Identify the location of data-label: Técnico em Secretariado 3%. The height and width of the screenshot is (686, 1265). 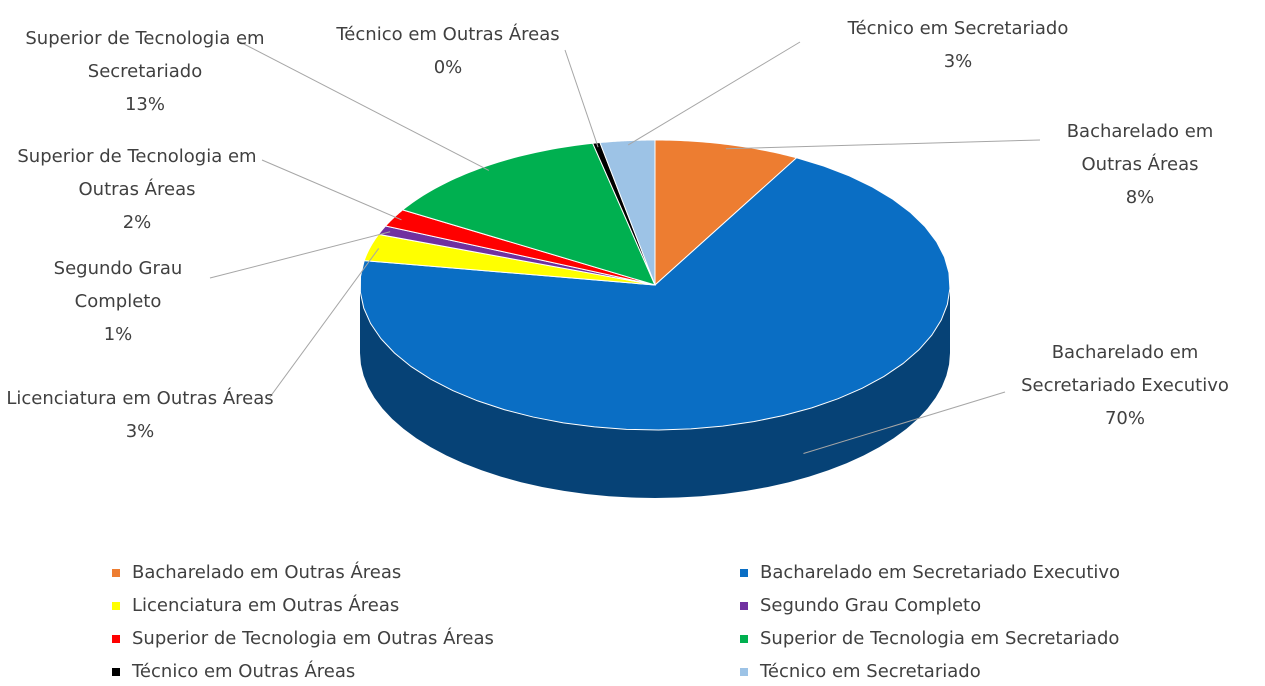
(958, 45).